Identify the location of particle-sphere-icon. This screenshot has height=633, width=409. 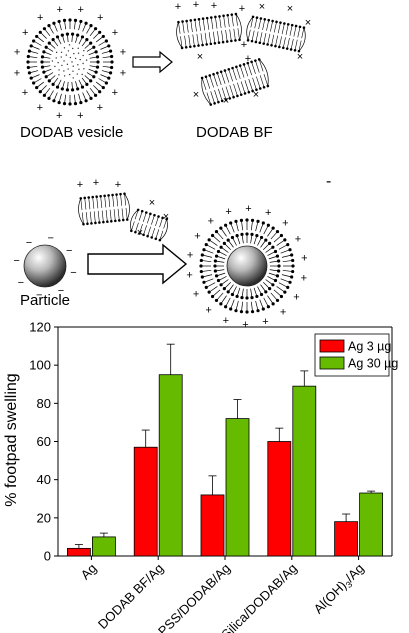
(45, 266).